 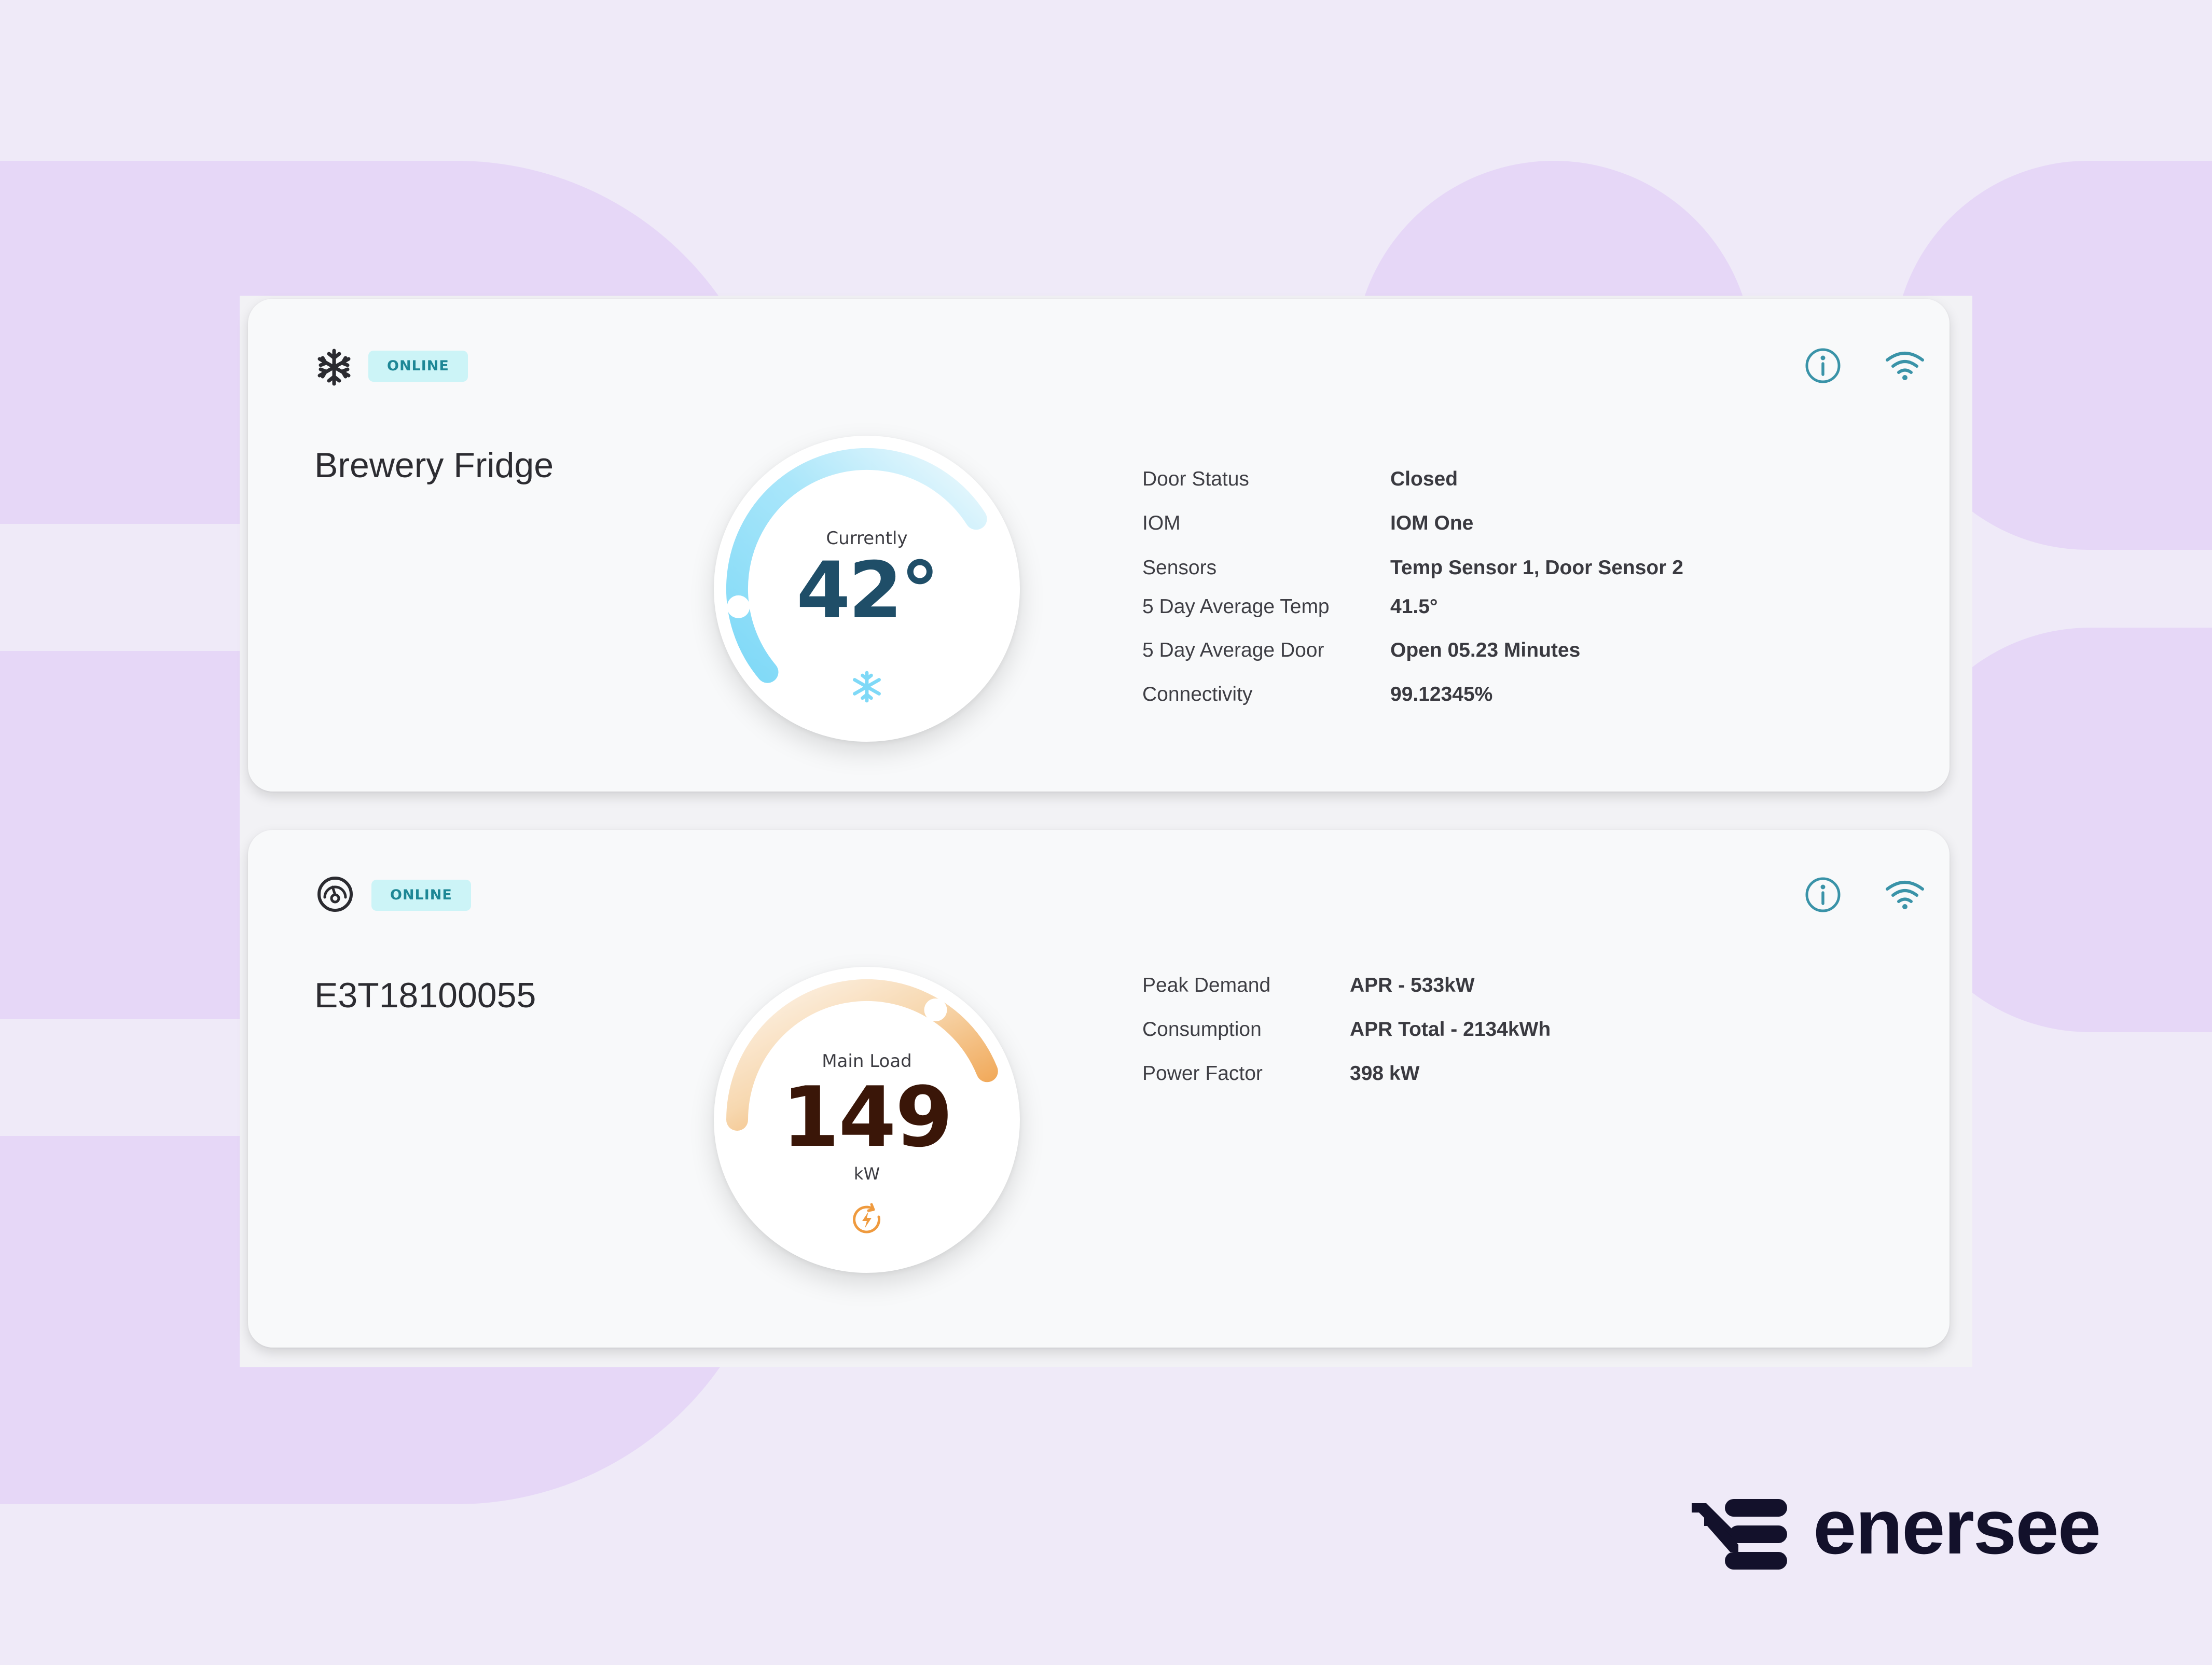 I want to click on property-key: IOM, so click(x=1161, y=523).